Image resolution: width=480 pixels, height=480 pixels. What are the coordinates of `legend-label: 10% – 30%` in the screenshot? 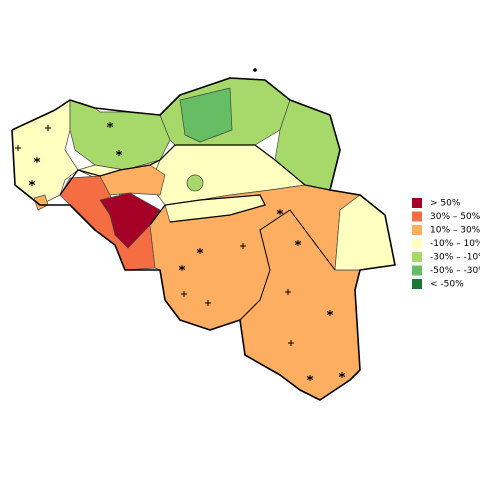 It's located at (455, 231).